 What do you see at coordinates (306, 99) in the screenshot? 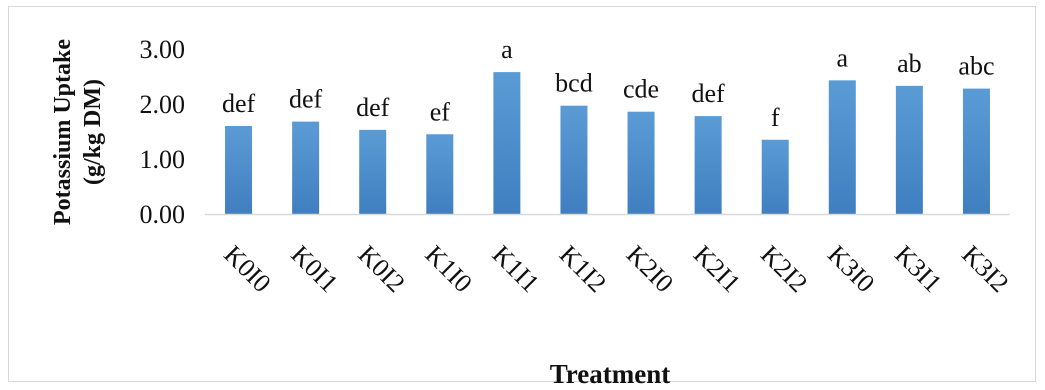
I see `significance-label-K0I1: def` at bounding box center [306, 99].